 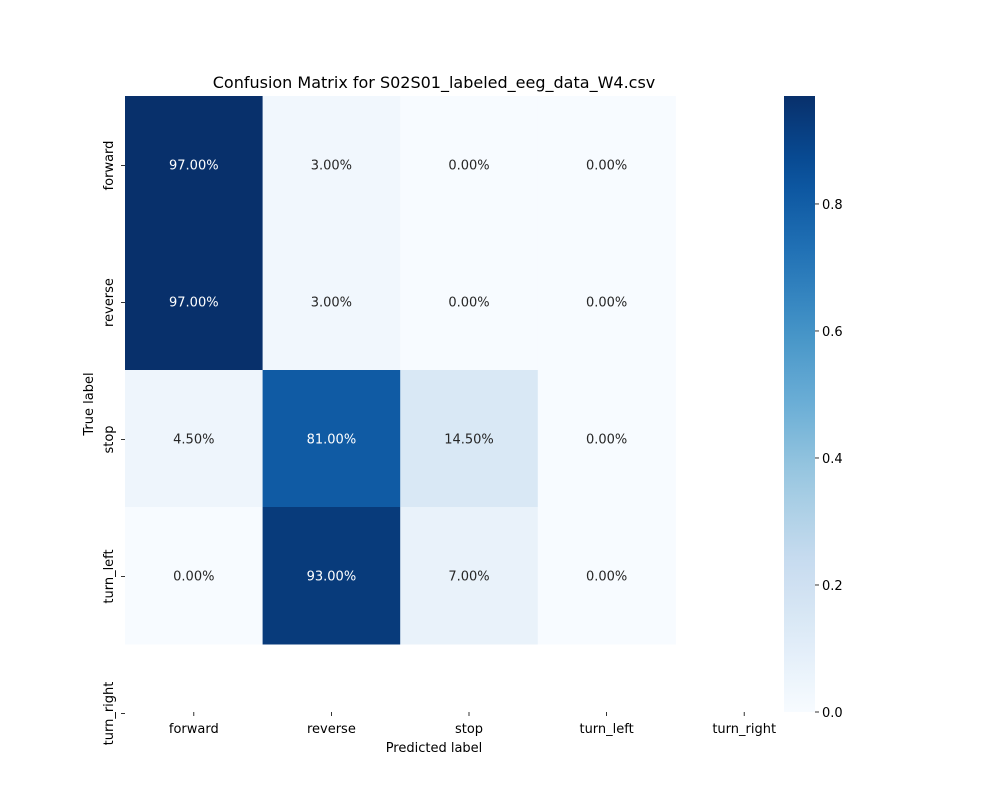 I want to click on colorbar-tick-label: 0.4, so click(x=832, y=459).